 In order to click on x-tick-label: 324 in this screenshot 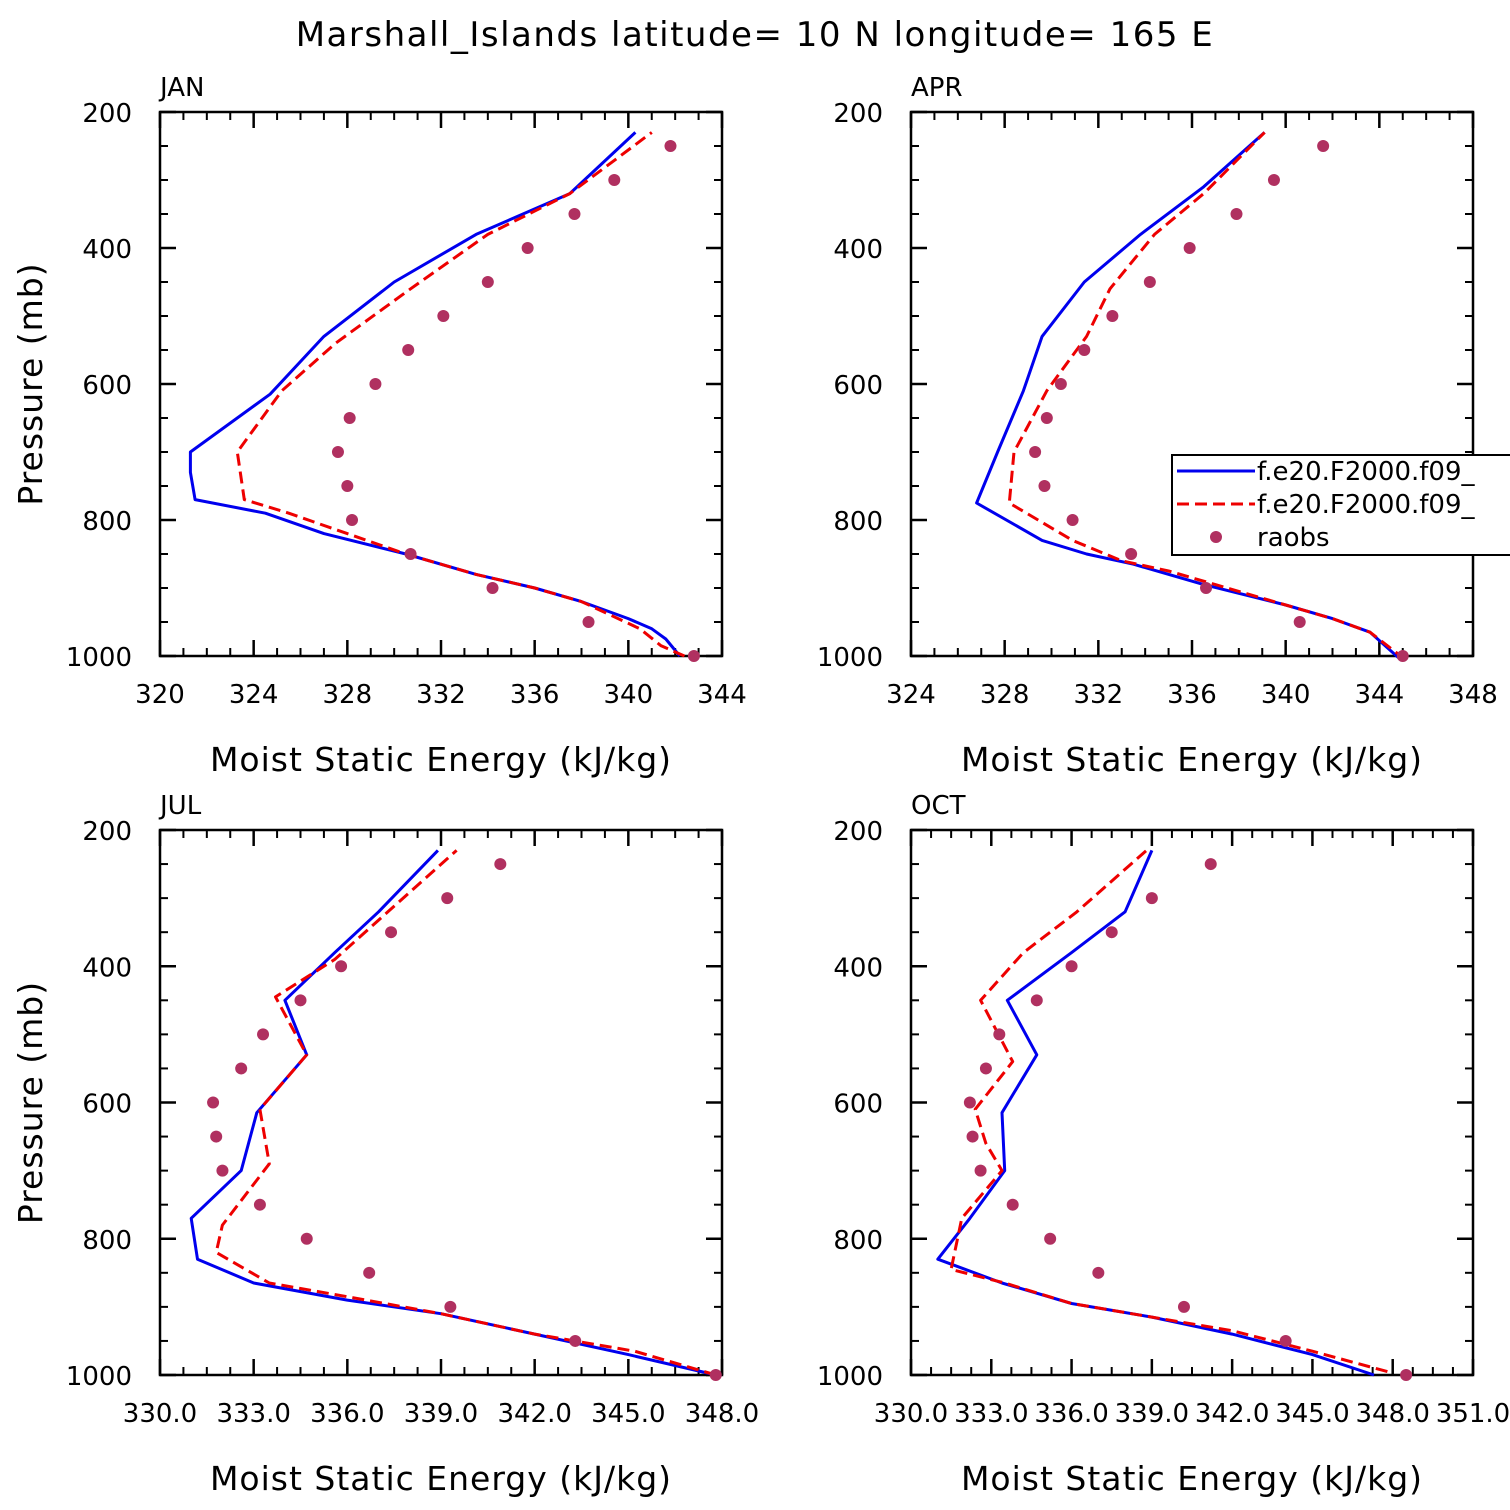, I will do `click(911, 695)`.